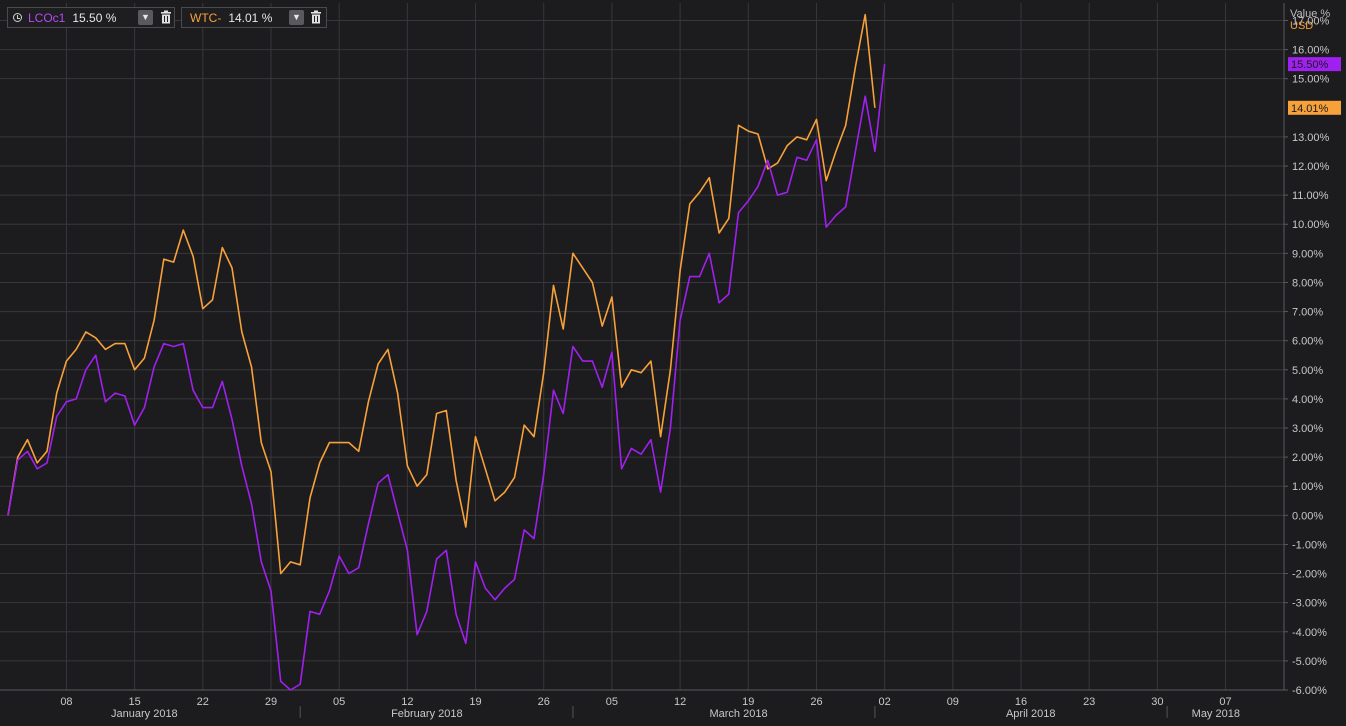  I want to click on legend-name-wtc: WTC-, so click(206, 17).